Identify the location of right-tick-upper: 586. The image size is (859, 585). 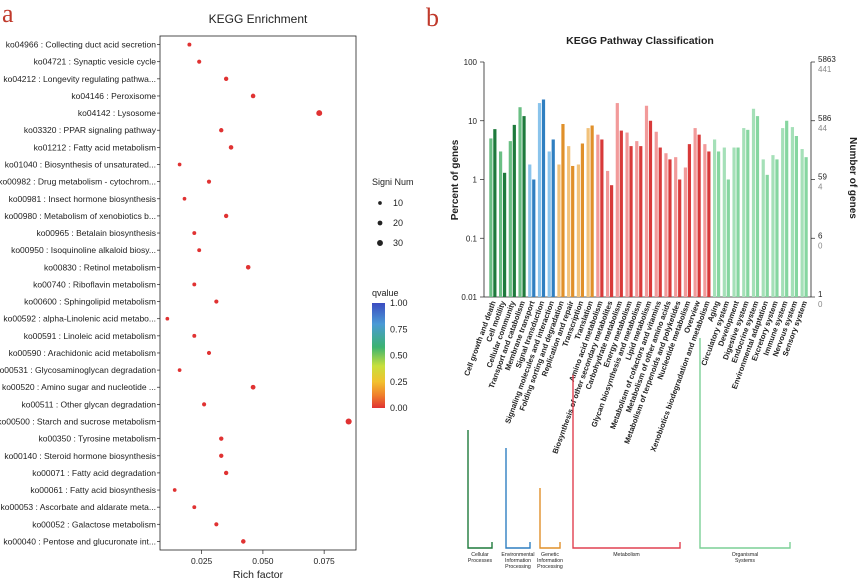
(825, 118).